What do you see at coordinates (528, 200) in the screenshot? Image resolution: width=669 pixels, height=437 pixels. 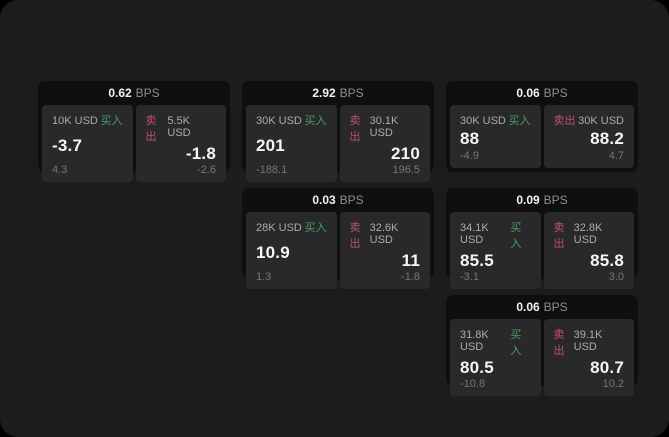 I see `bps-value: 0.09` at bounding box center [528, 200].